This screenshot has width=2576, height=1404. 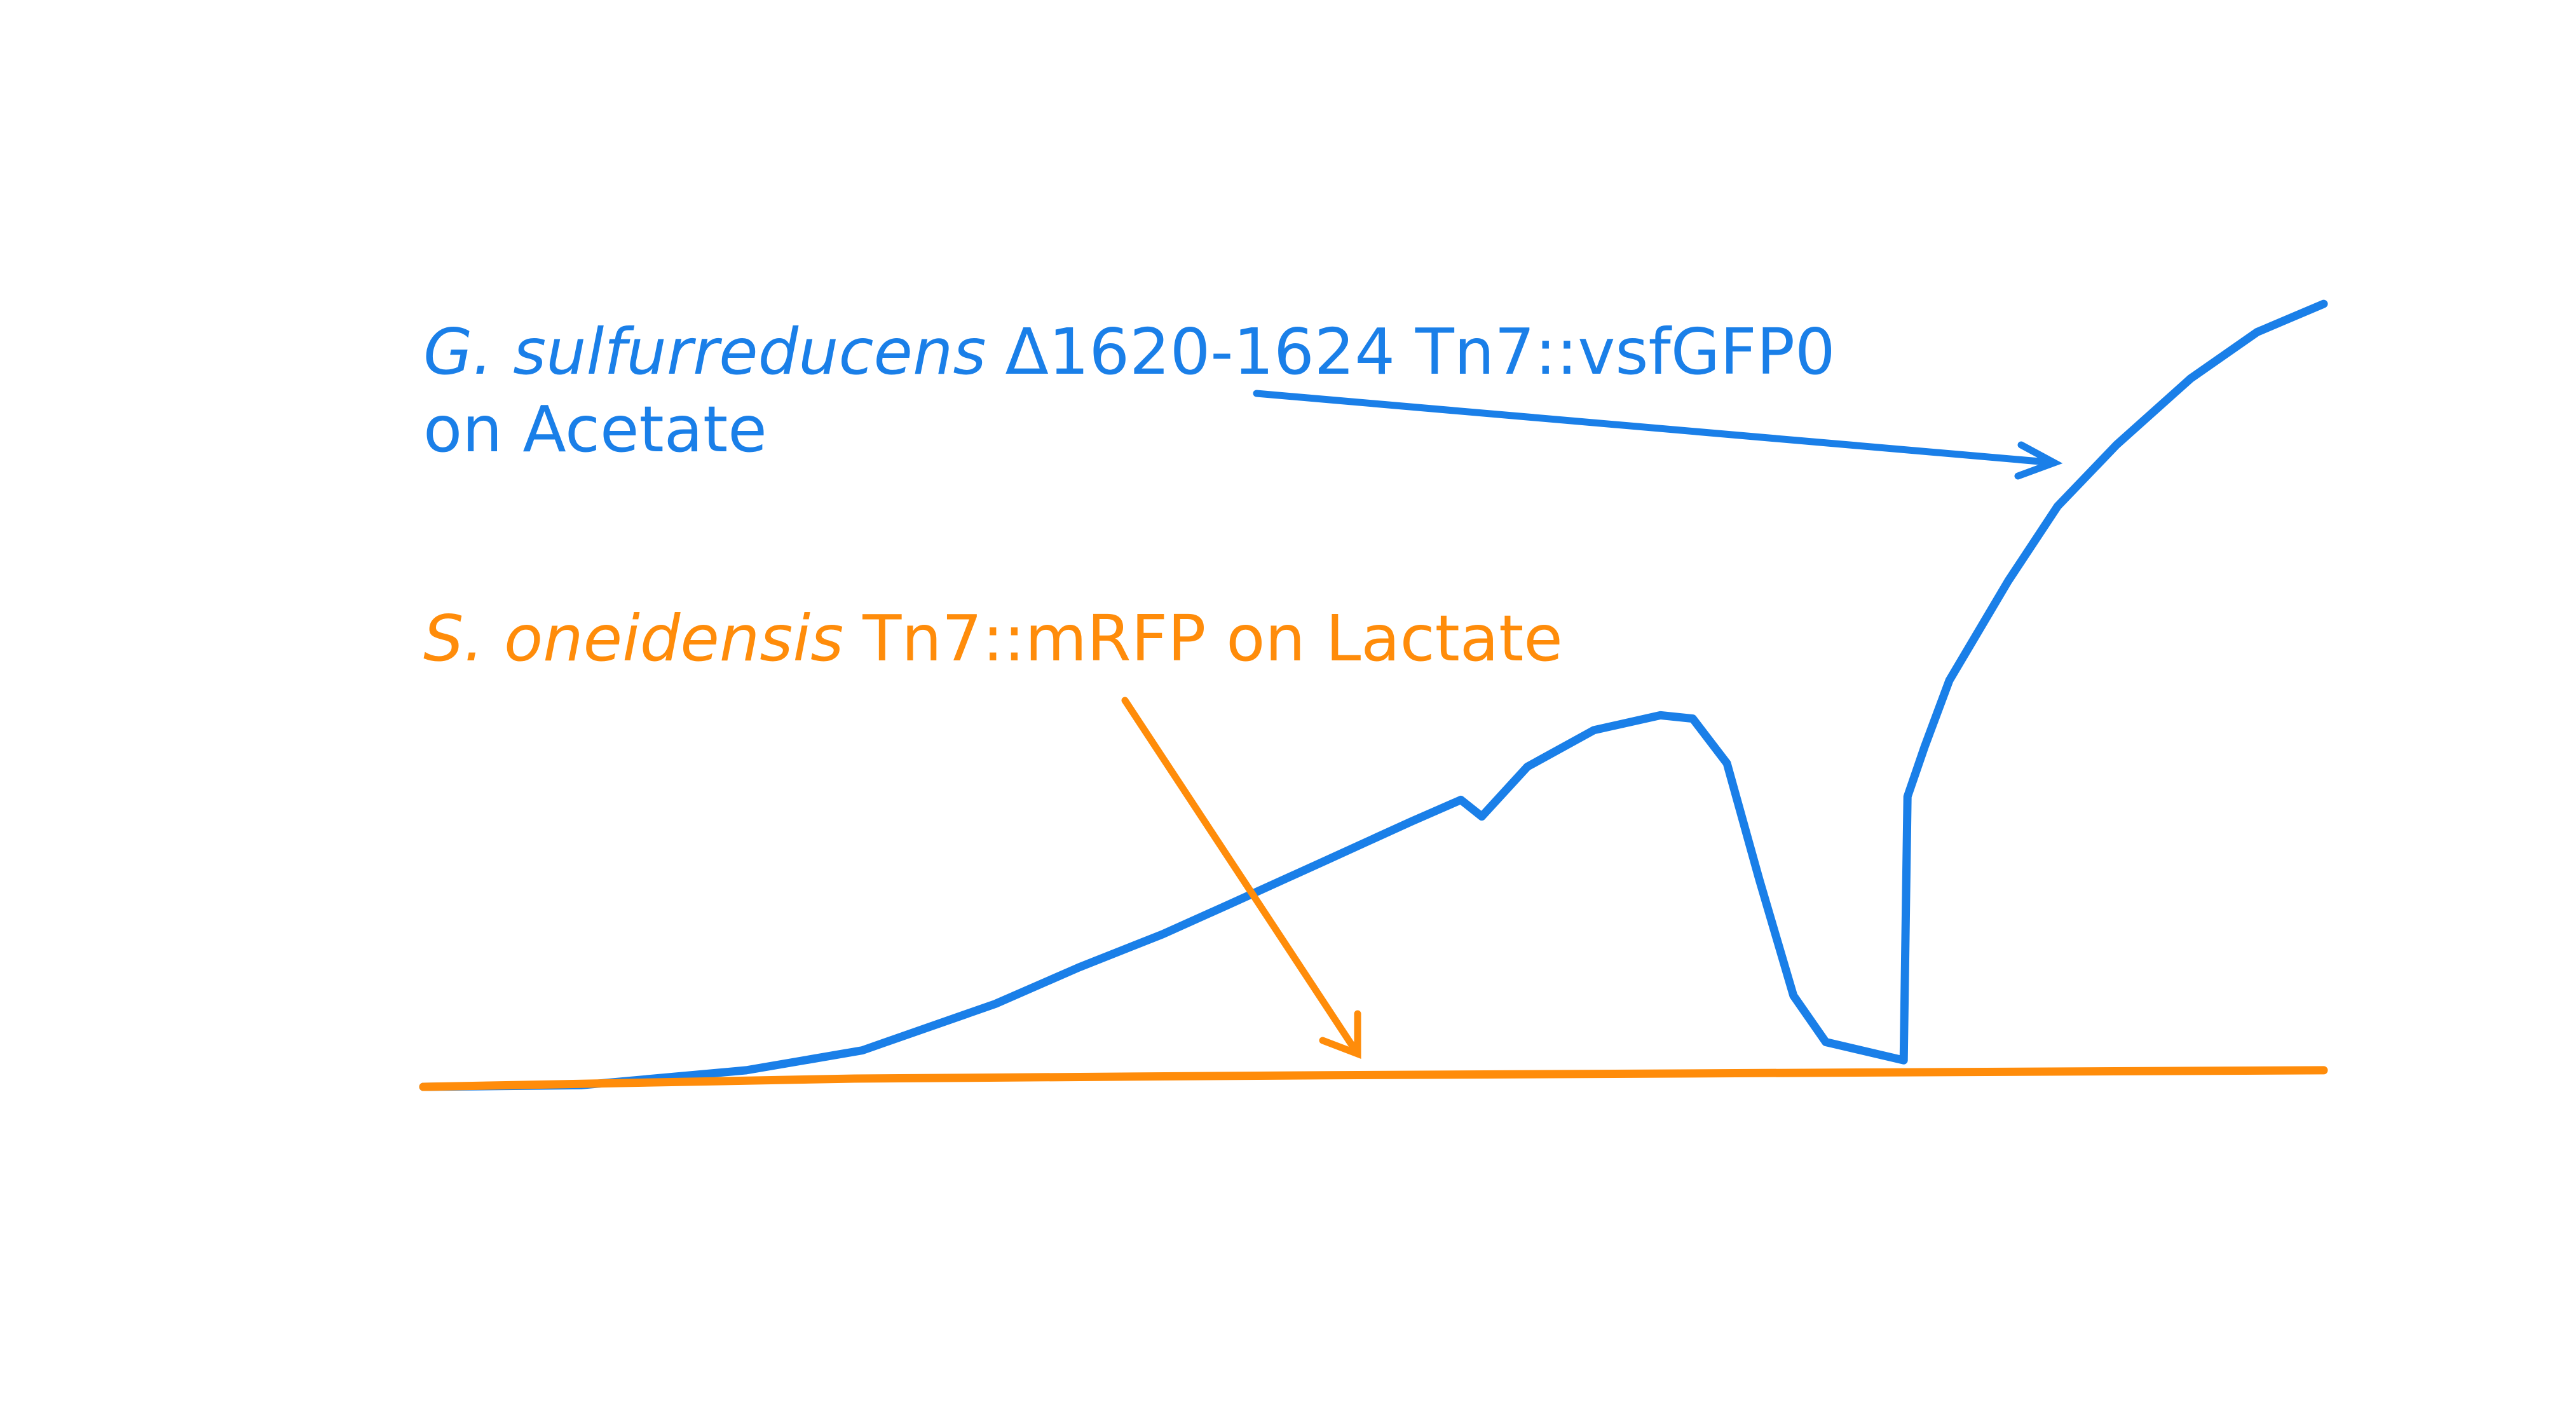 What do you see at coordinates (704, 352) in the screenshot?
I see `label-italic: G. sulfurreducens` at bounding box center [704, 352].